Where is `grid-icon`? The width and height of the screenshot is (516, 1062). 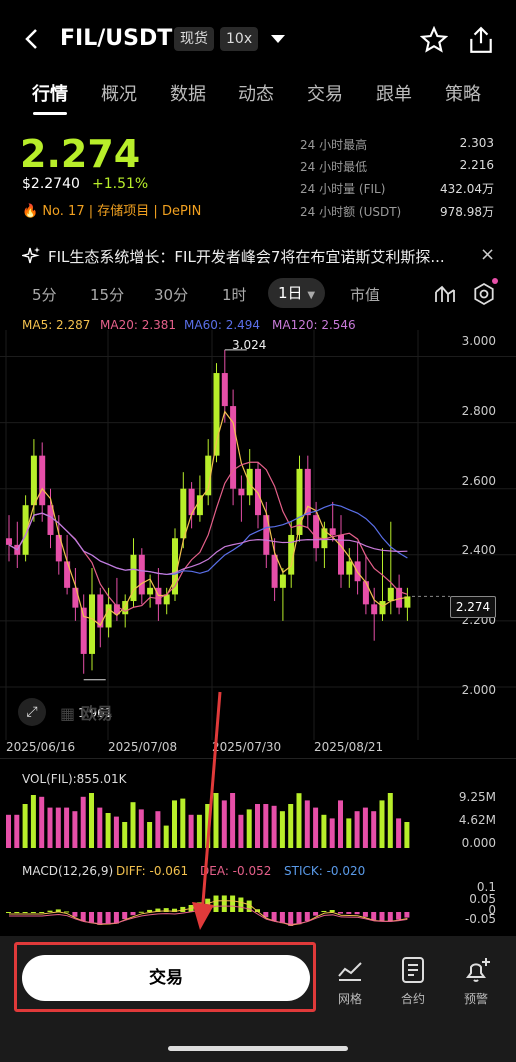 grid-icon is located at coordinates (350, 970).